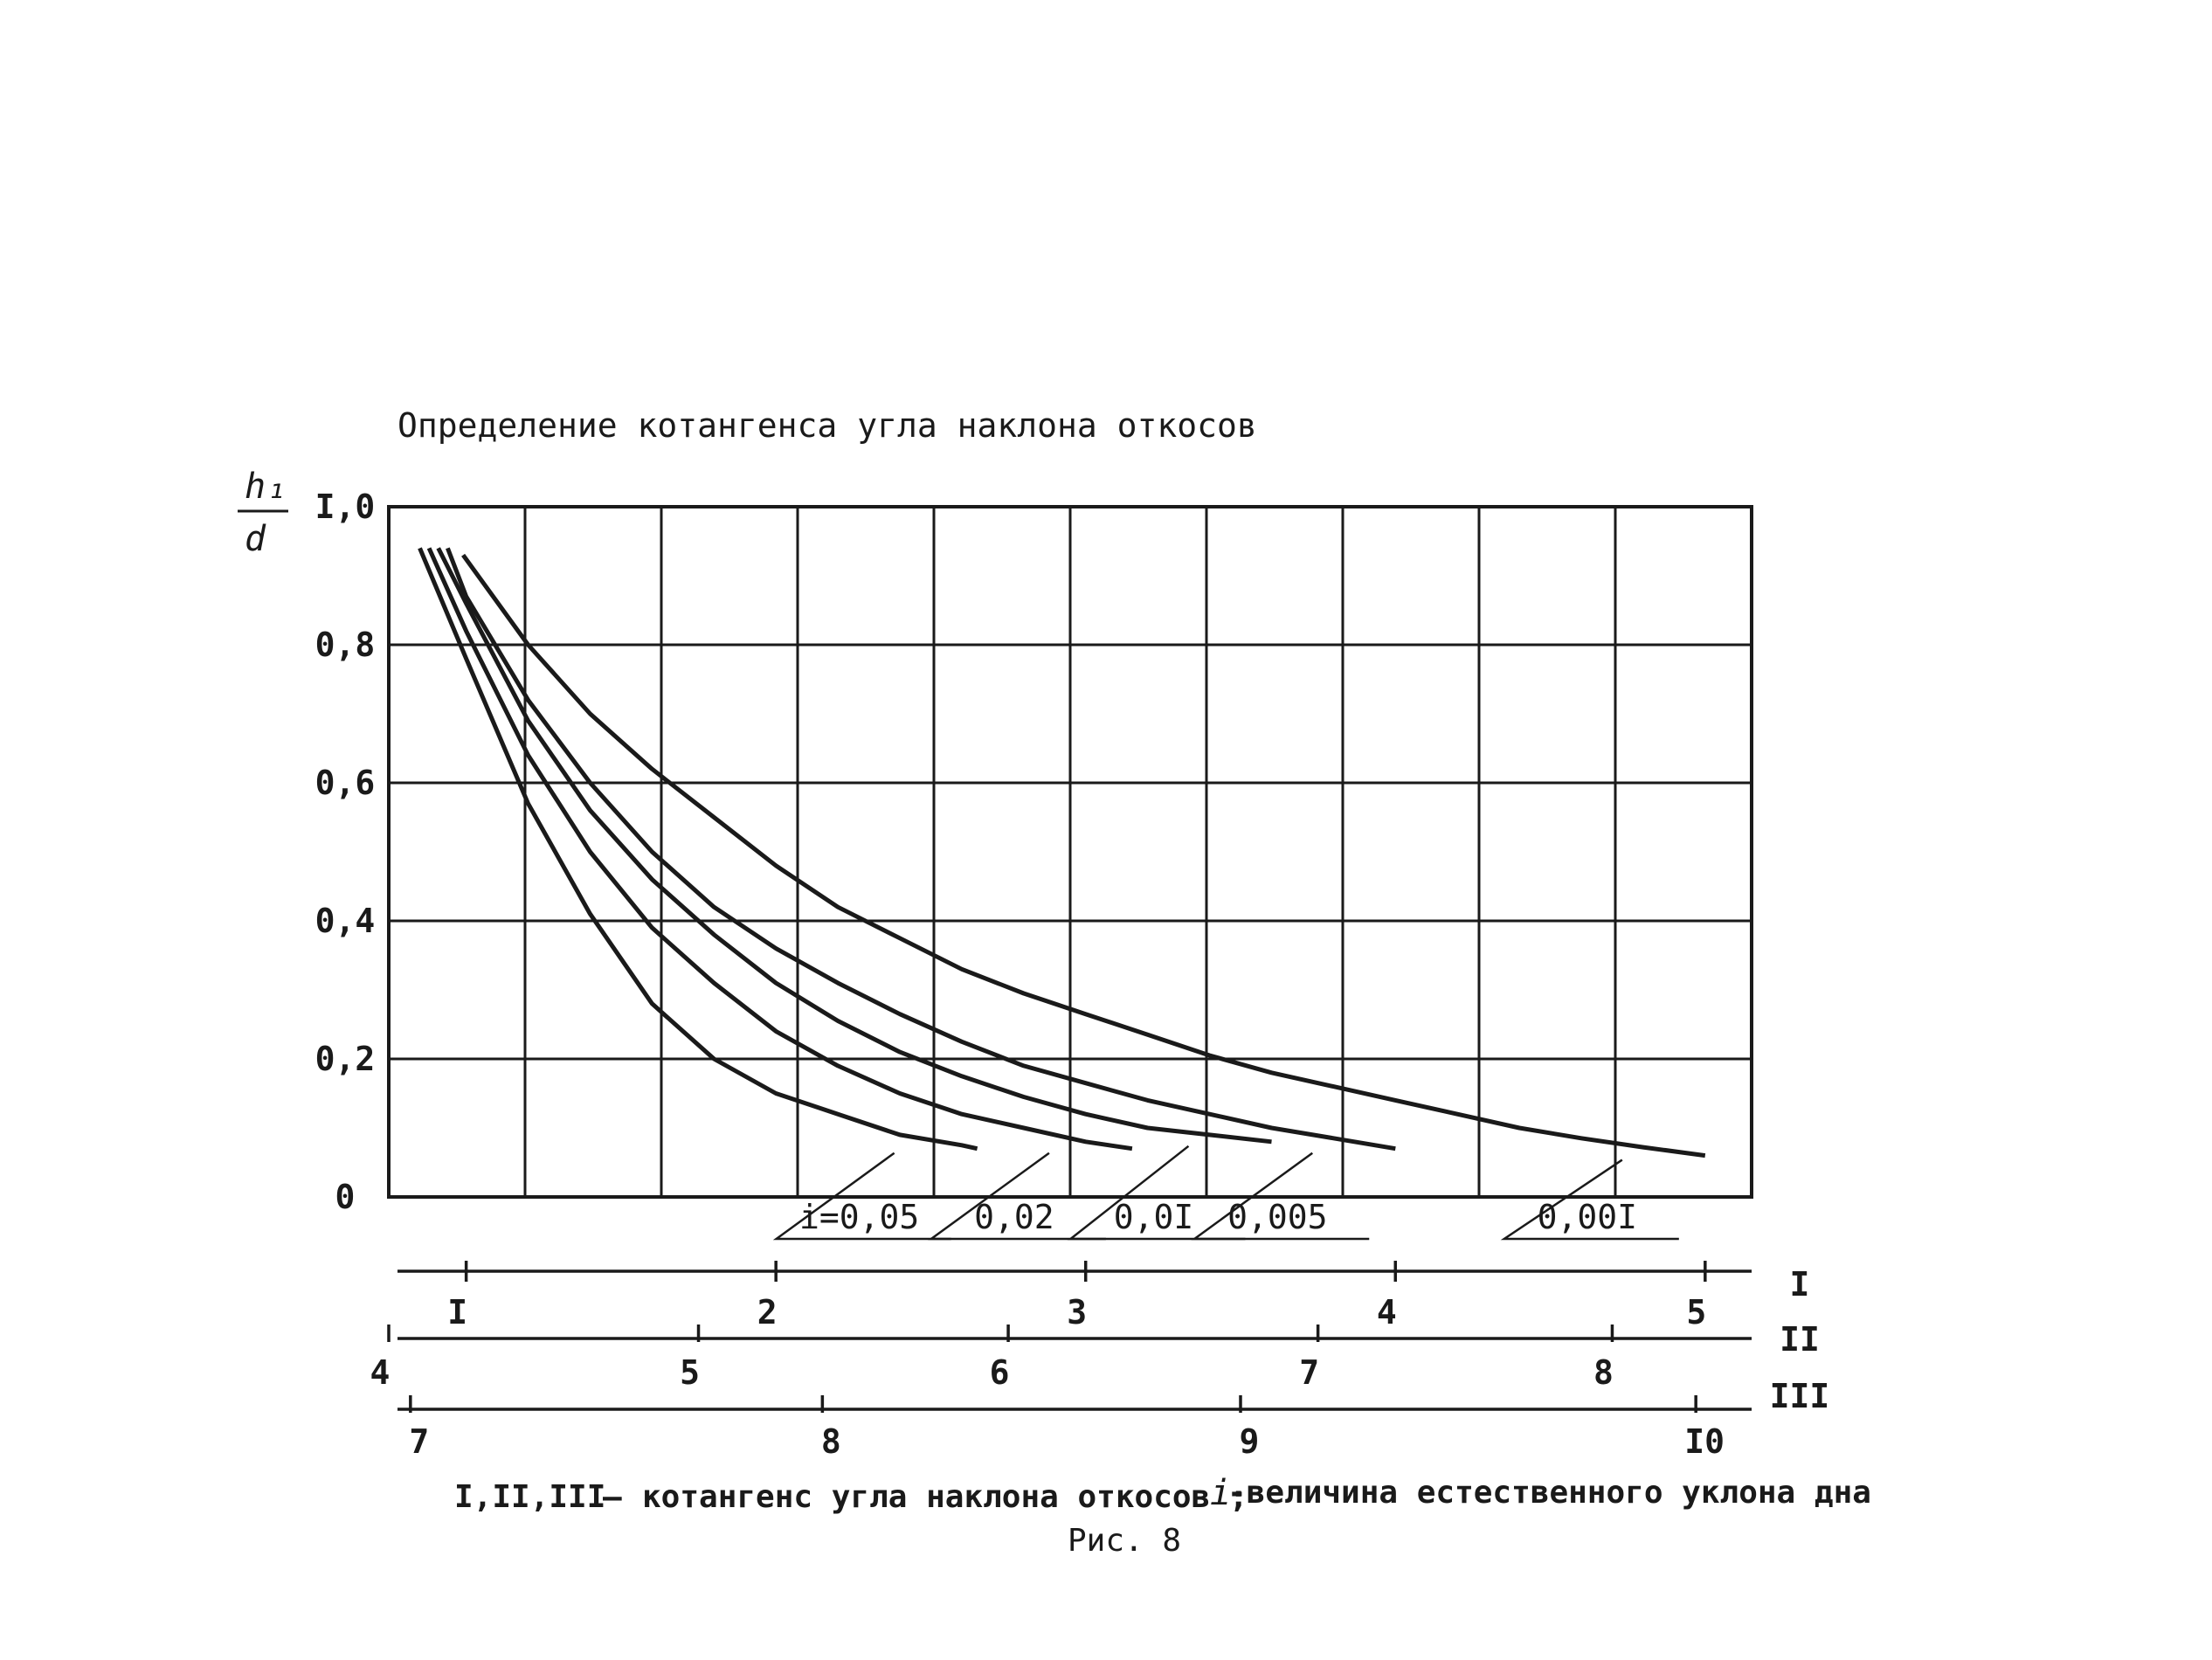 This screenshot has width=2212, height=1660. Describe the element at coordinates (1800, 1396) in the screenshot. I see `scale-III-name: III` at that location.